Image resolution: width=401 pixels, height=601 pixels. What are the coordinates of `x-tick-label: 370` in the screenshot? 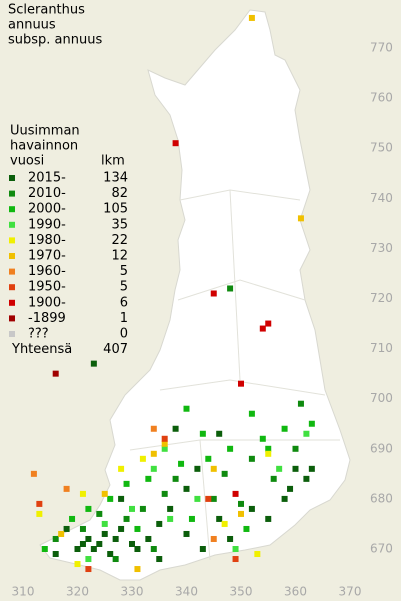 It's located at (350, 592).